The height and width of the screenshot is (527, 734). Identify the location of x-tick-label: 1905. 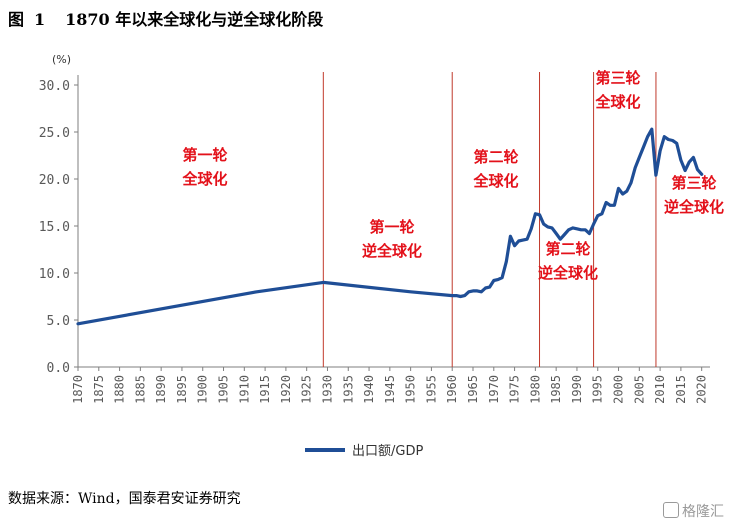
(224, 389).